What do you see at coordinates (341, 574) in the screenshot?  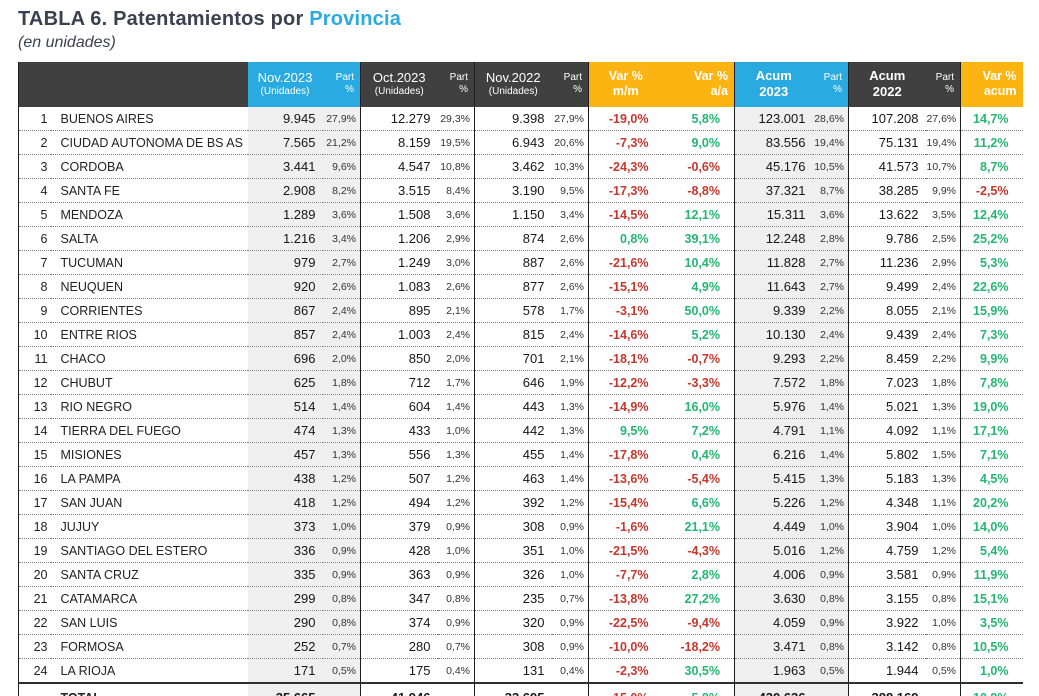 I see `nov2023-part: 0,9%` at bounding box center [341, 574].